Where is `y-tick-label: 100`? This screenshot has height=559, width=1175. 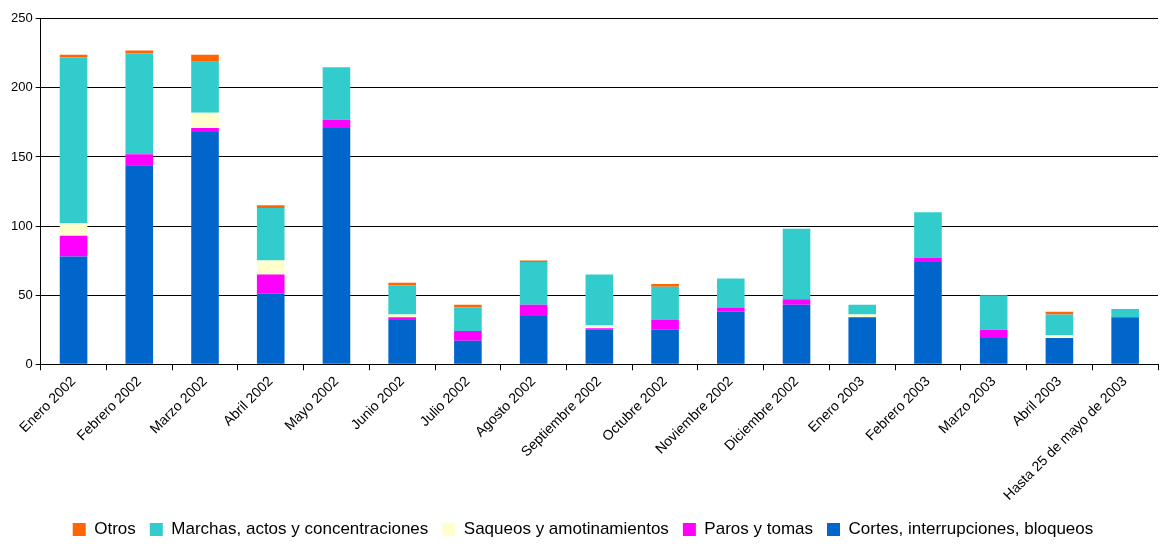 y-tick-label: 100 is located at coordinates (21, 225).